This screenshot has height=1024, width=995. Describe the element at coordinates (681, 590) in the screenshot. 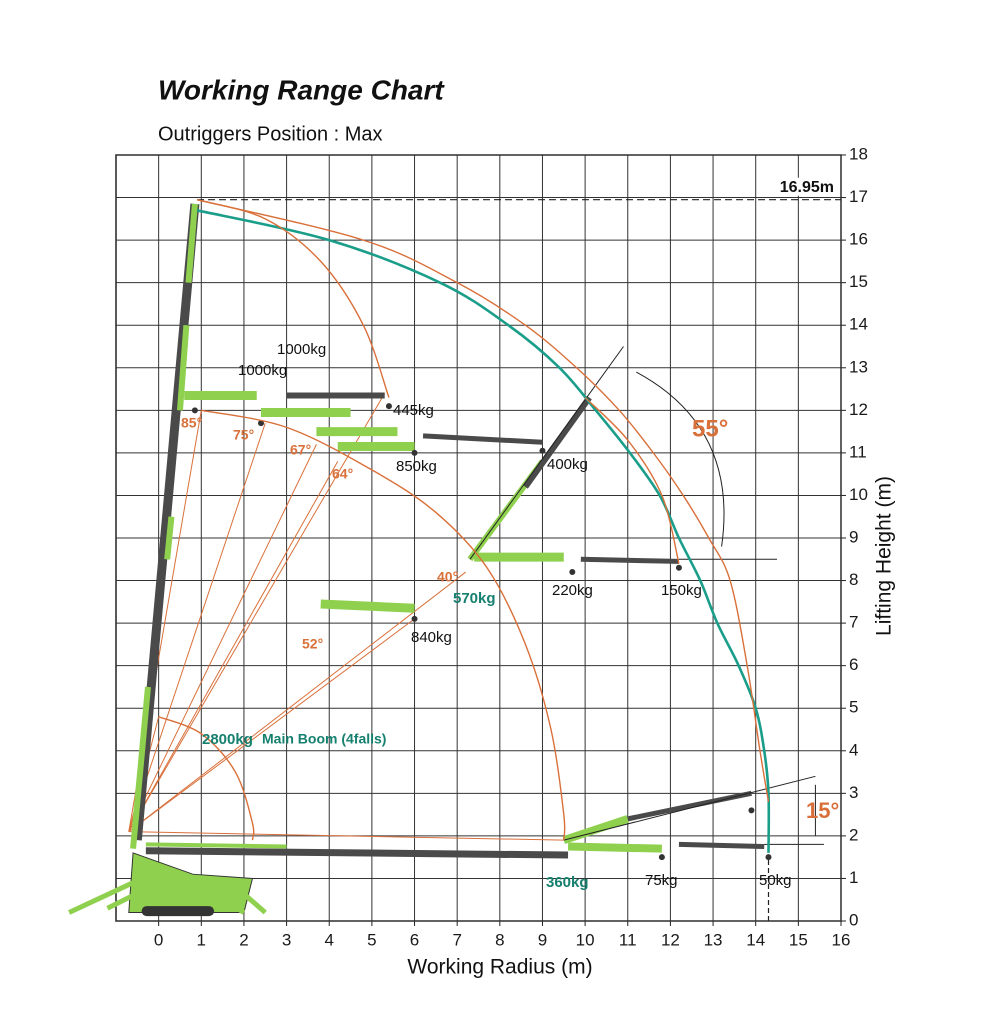

I see `annotation: 150kg` at that location.